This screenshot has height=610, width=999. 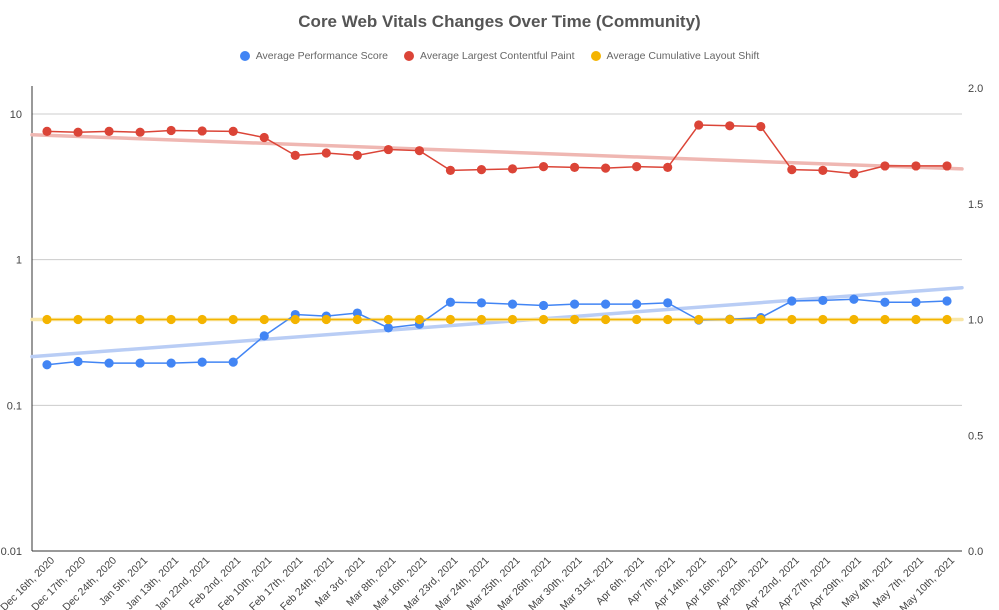 What do you see at coordinates (975, 321) in the screenshot?
I see `y-right-tick-label: 1.0` at bounding box center [975, 321].